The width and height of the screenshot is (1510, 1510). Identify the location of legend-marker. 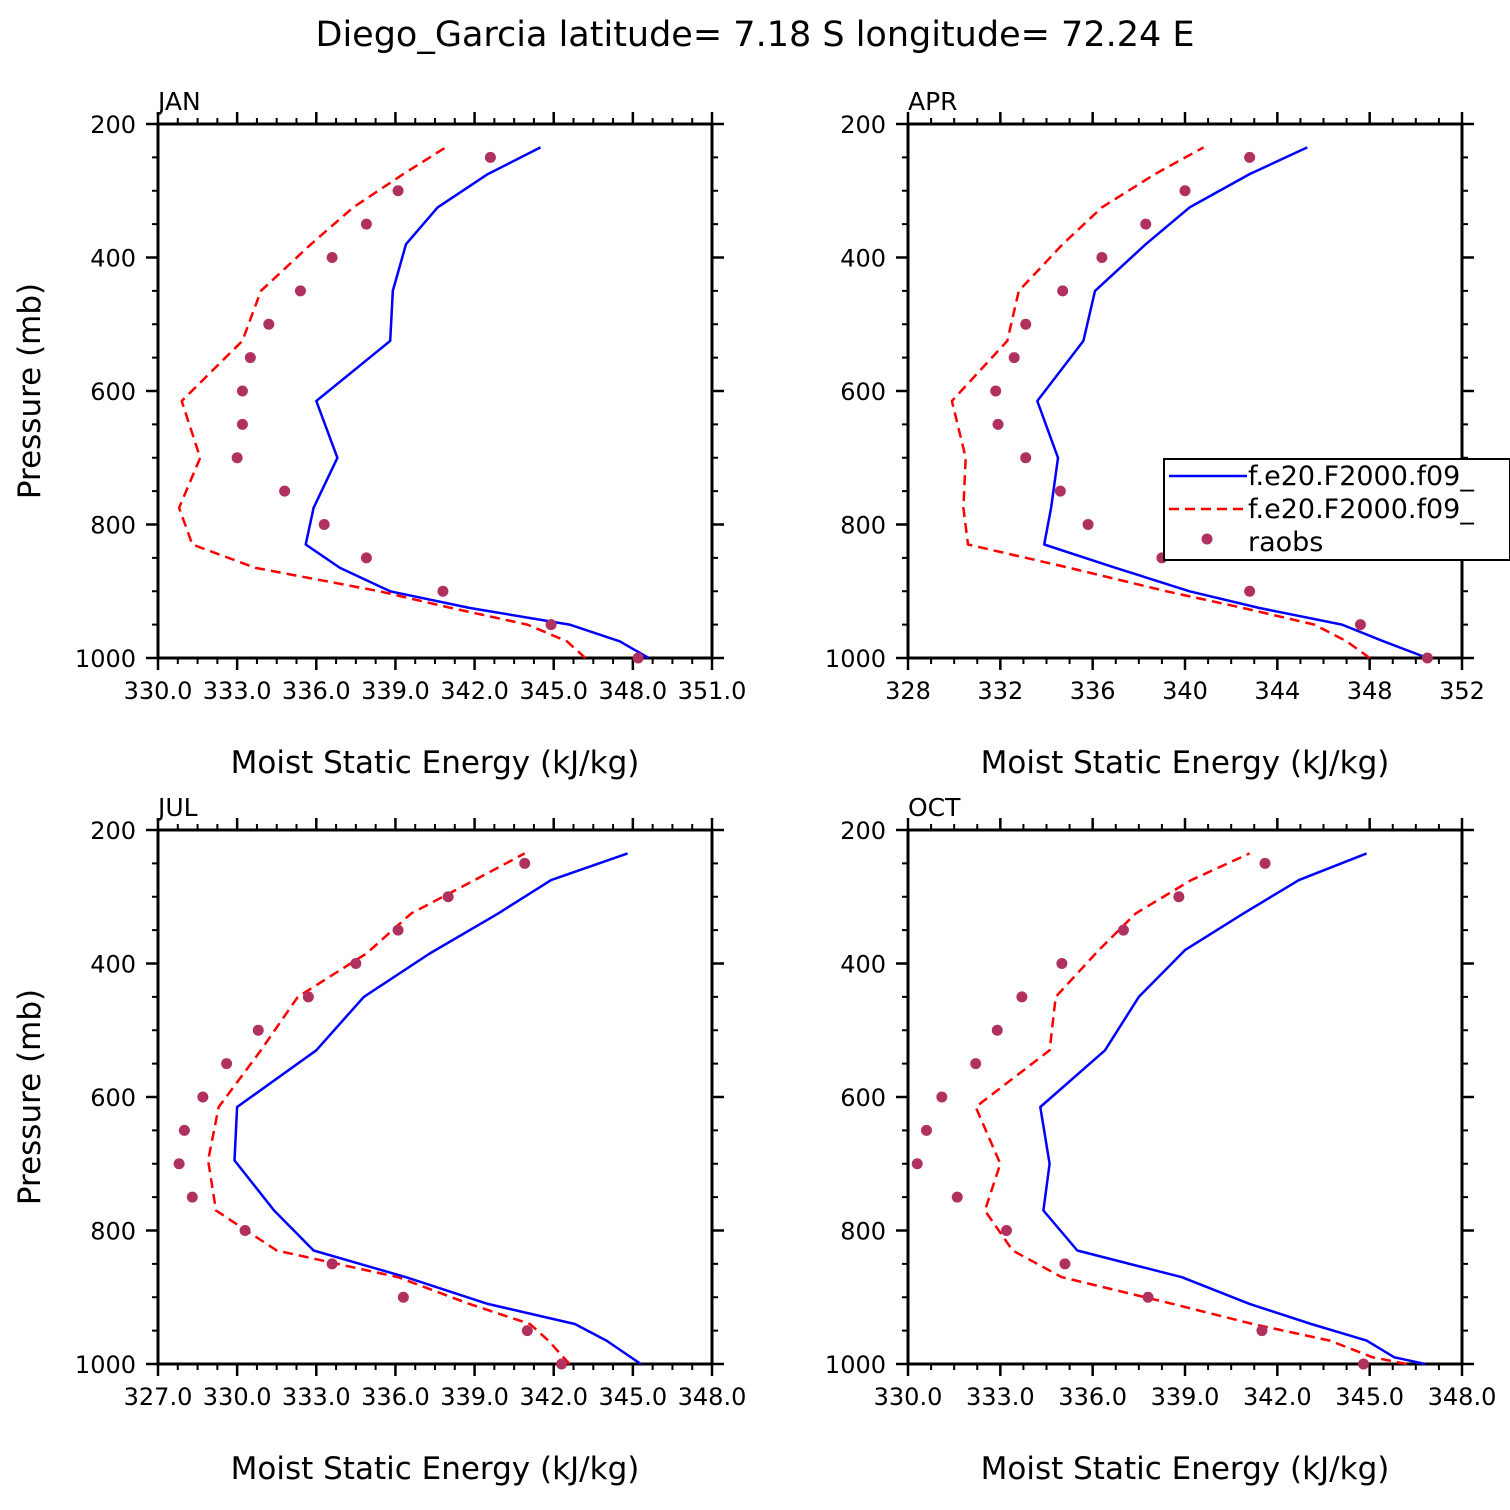
(1207, 539).